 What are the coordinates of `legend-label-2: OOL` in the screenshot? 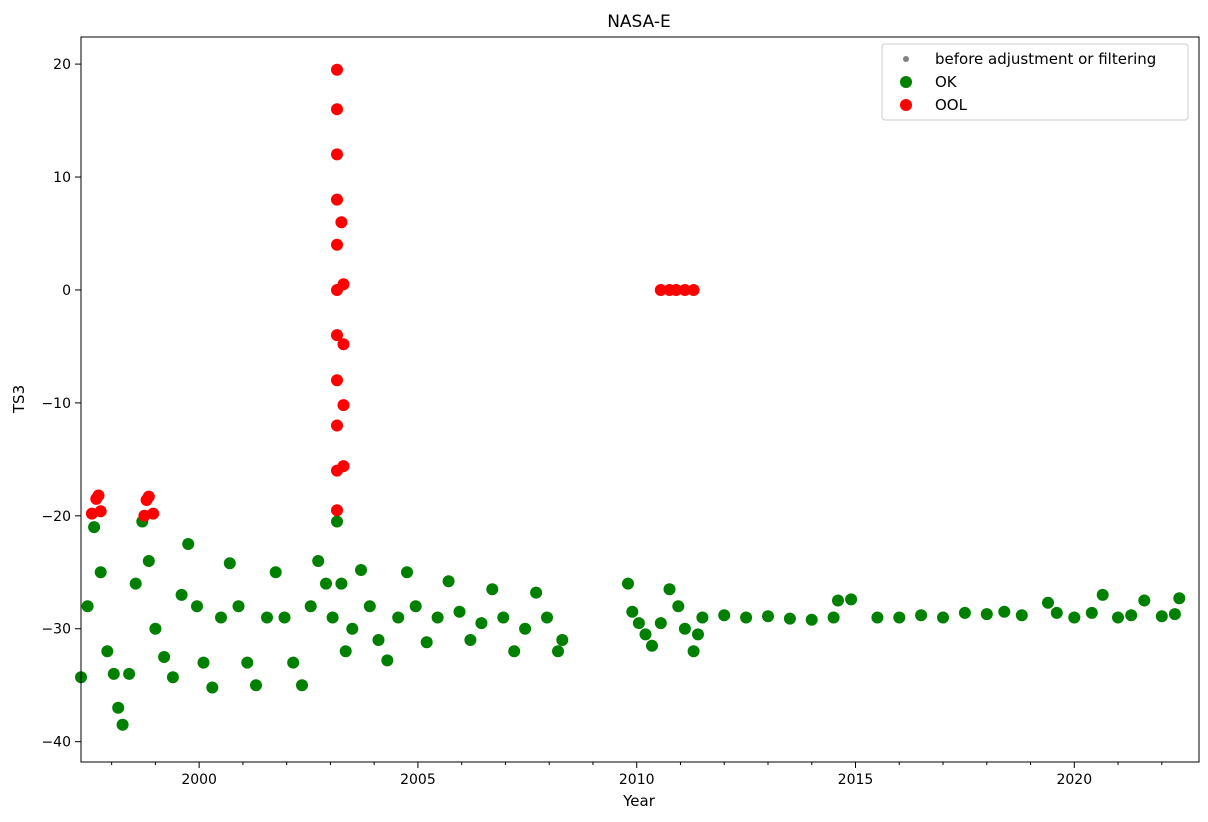 It's located at (951, 105).